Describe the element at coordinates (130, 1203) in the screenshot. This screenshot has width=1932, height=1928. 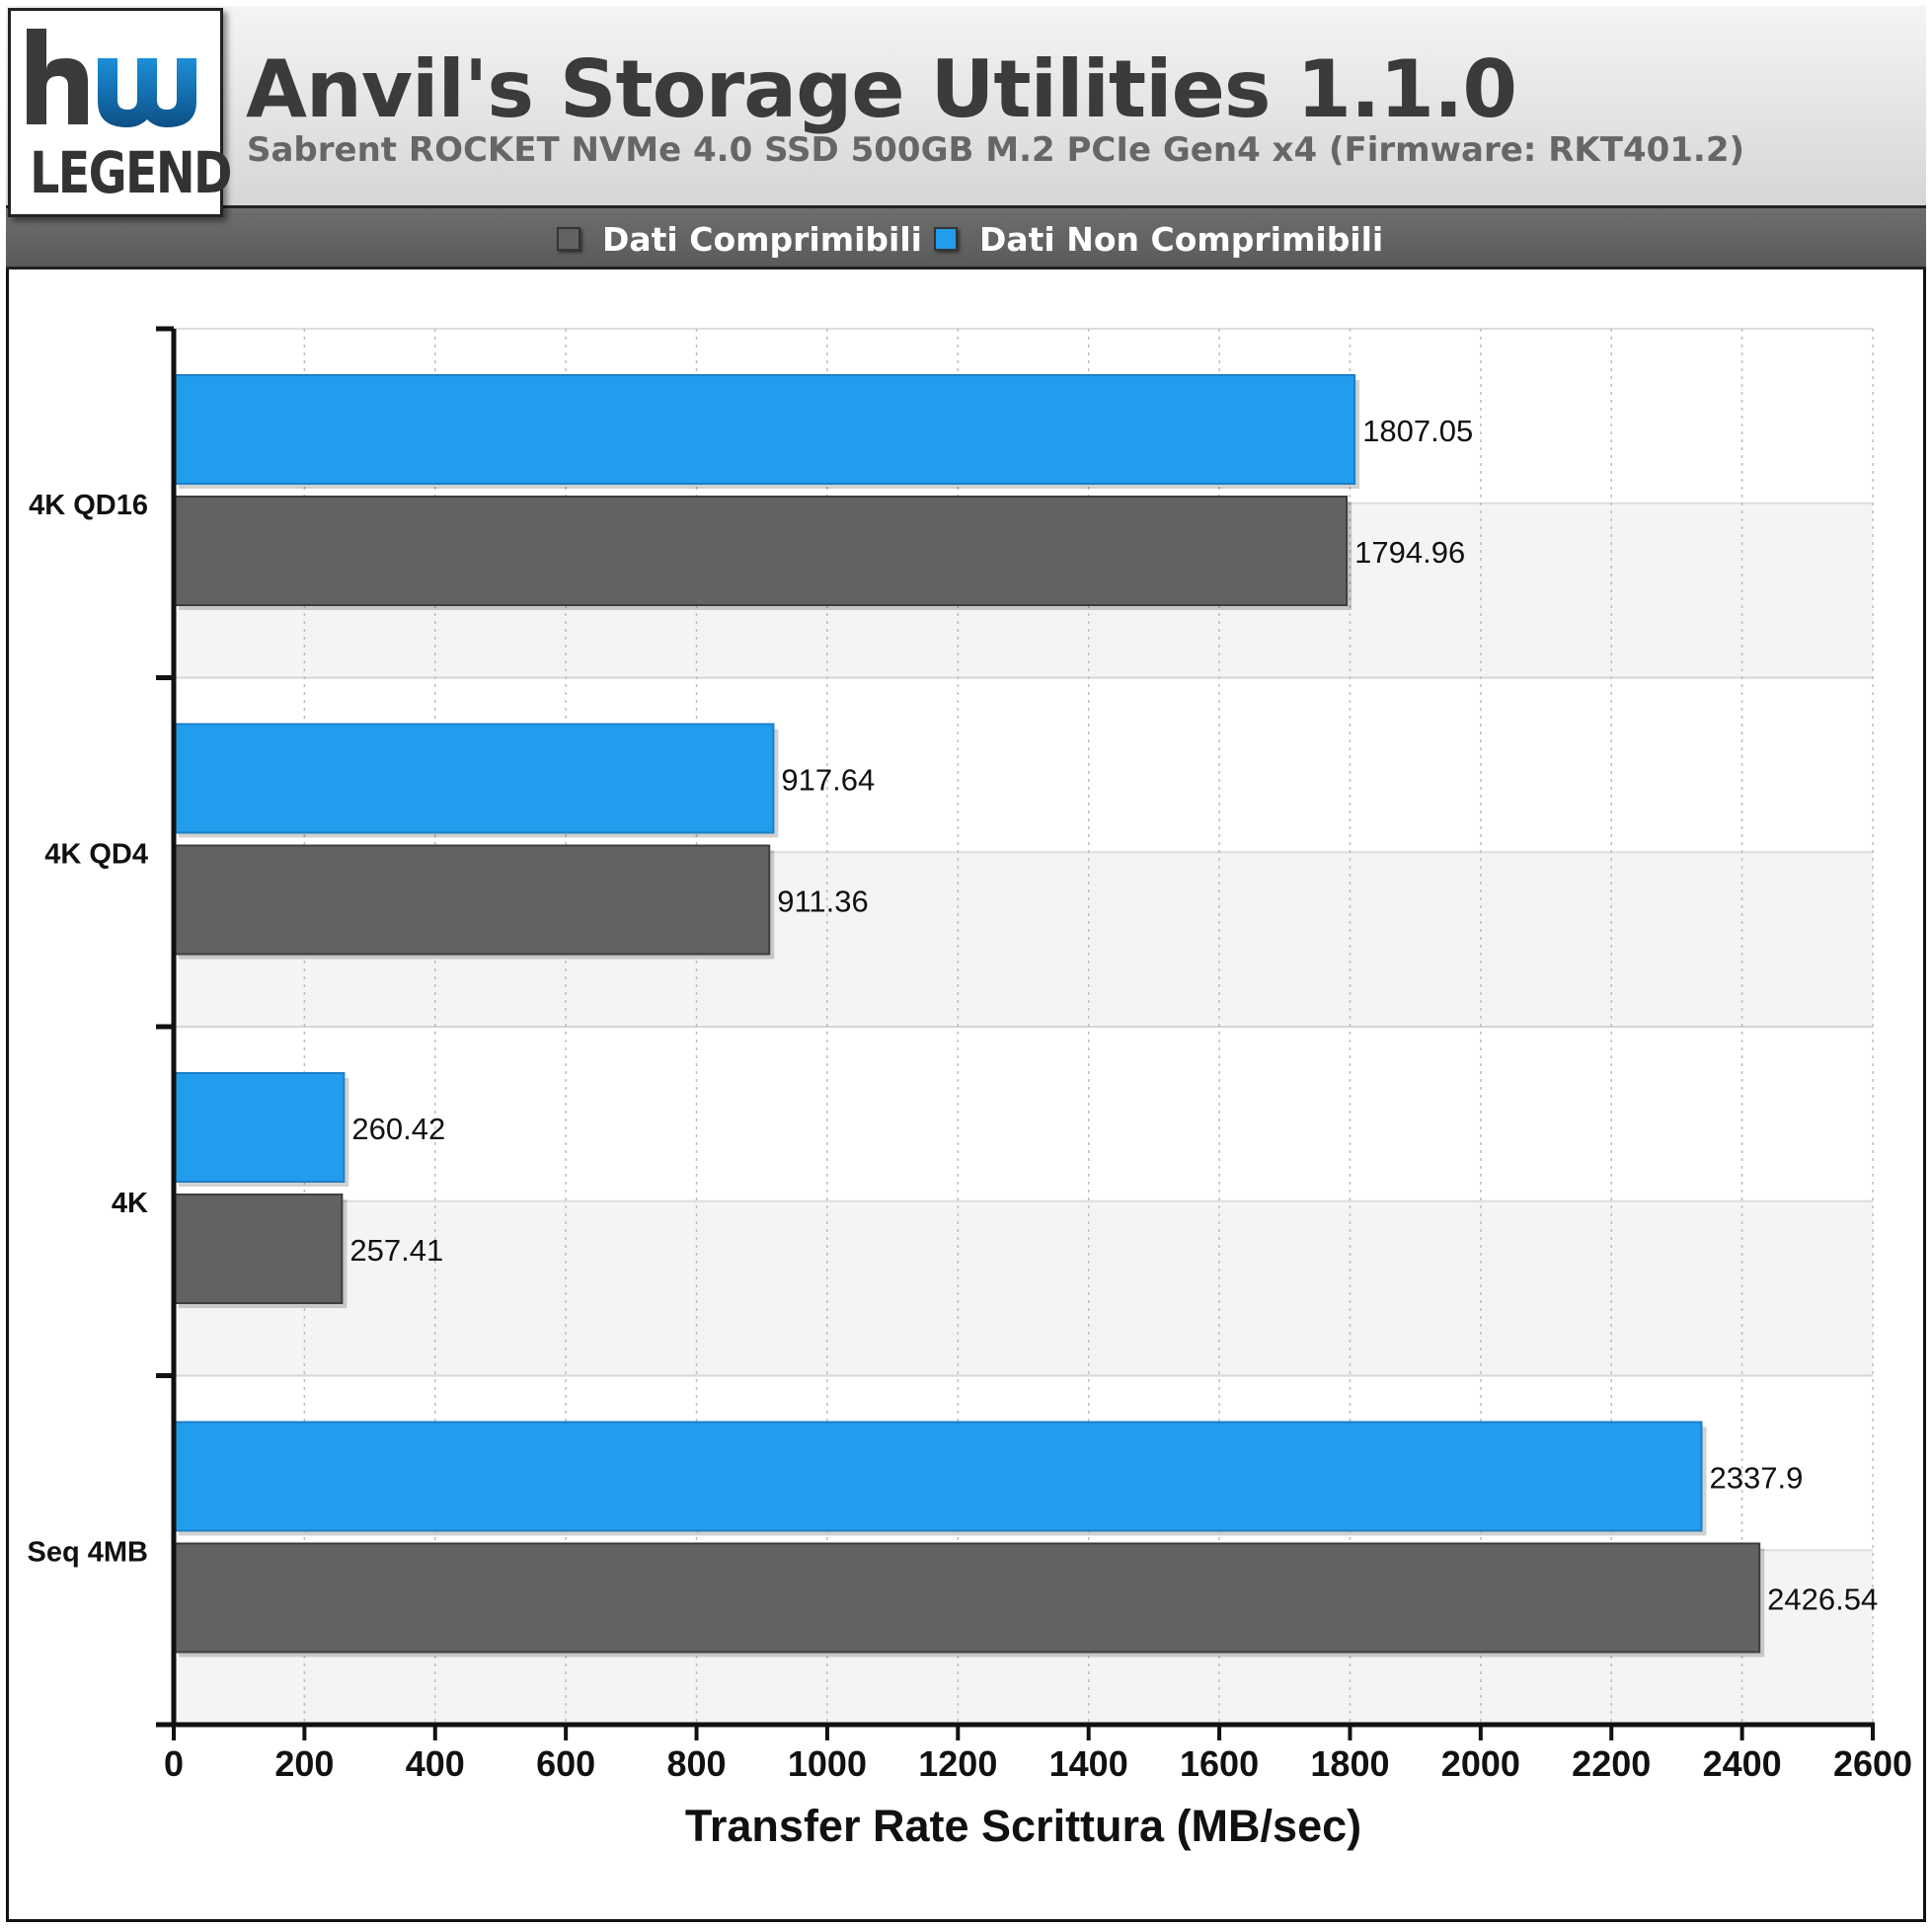
I see `y-tick-label: 4K` at that location.